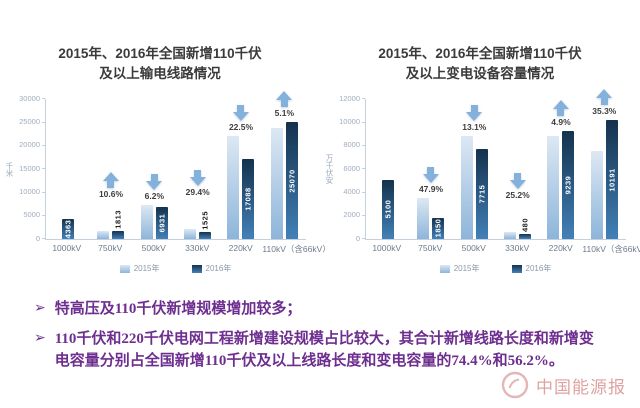  What do you see at coordinates (611, 180) in the screenshot?
I see `bar-2016年: 10191` at bounding box center [611, 180].